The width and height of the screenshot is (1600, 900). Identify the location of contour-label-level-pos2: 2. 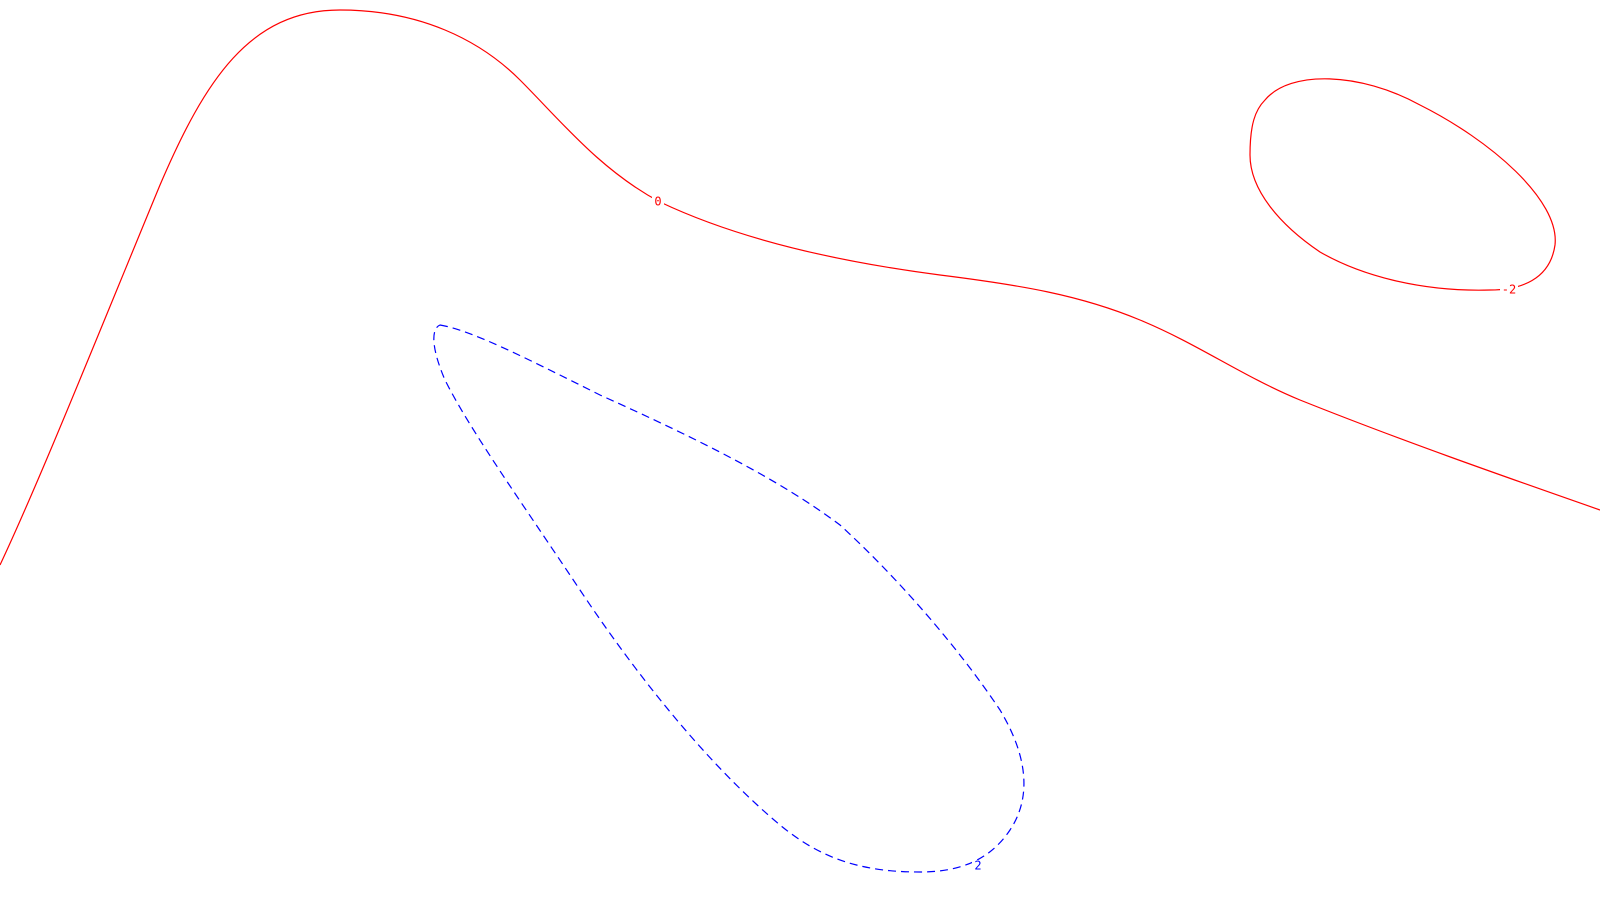
(978, 866).